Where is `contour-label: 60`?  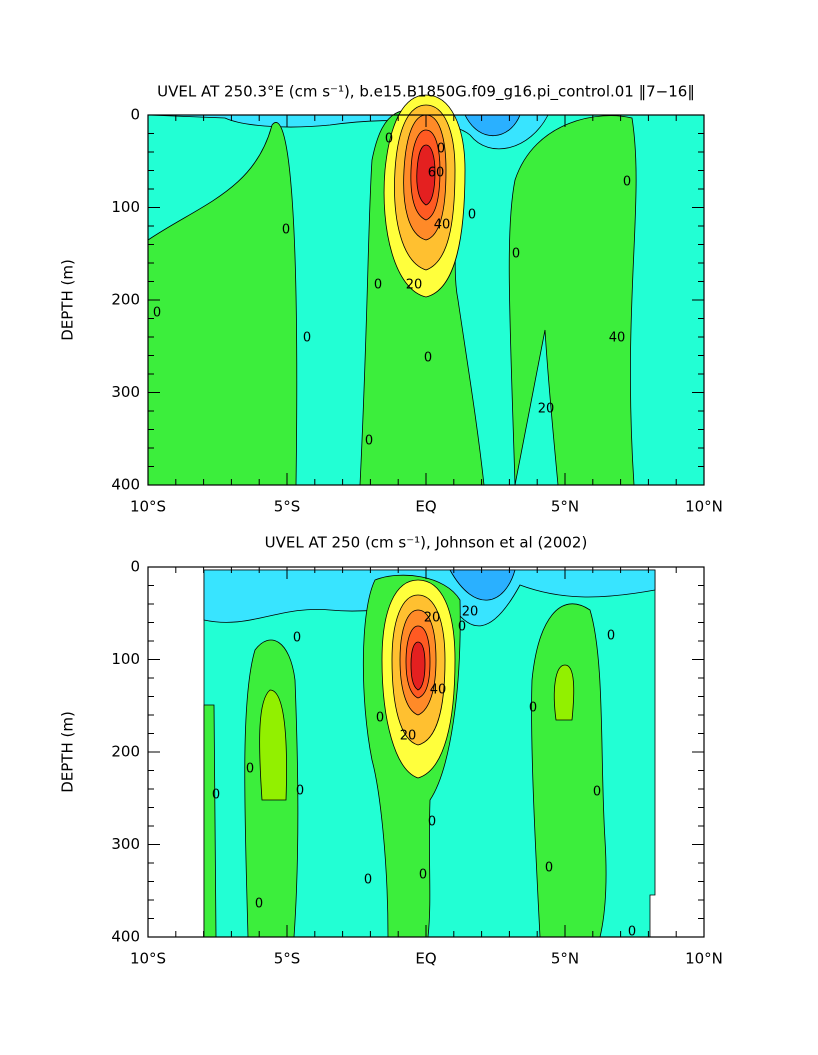 contour-label: 60 is located at coordinates (436, 173).